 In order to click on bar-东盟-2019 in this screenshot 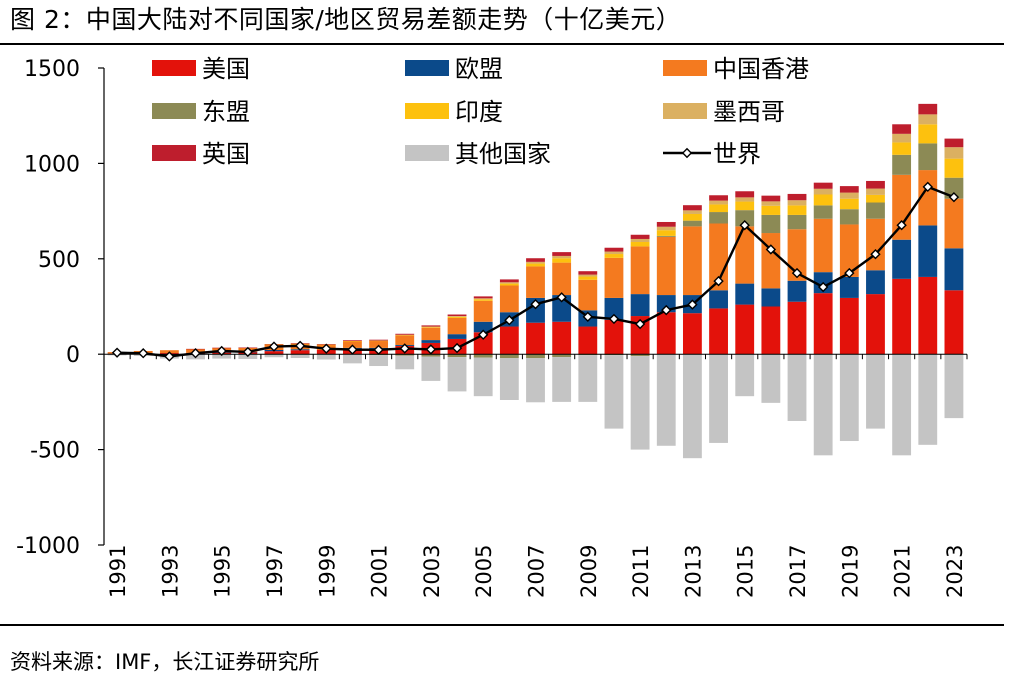, I will do `click(849, 217)`.